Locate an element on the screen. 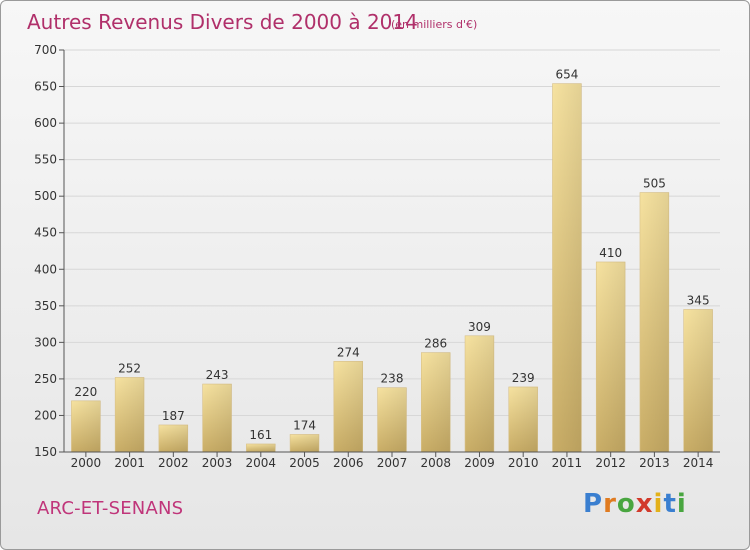 Image resolution: width=750 pixels, height=550 pixels. logo-letter: o is located at coordinates (626, 504).